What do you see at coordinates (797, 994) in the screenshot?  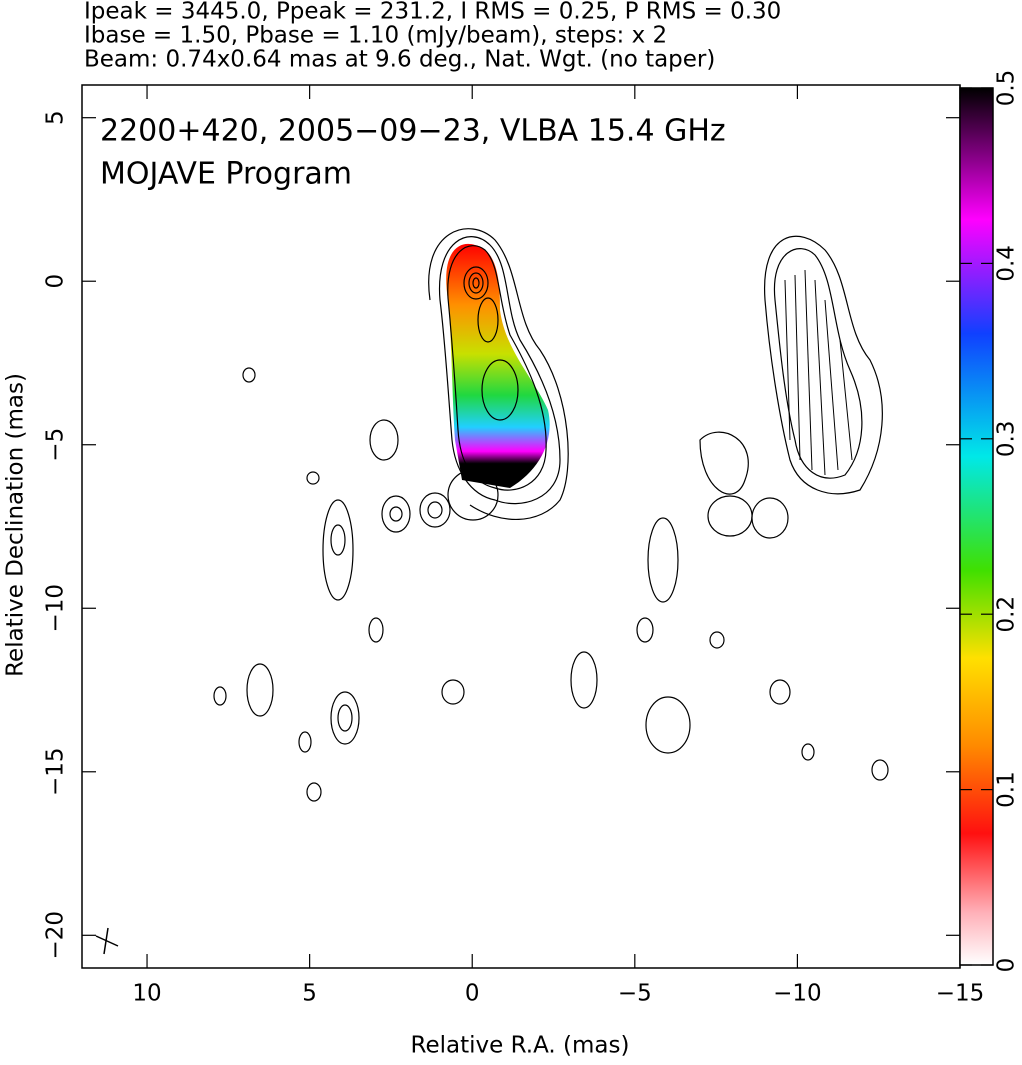 I see `x-tick-label: −10` at bounding box center [797, 994].